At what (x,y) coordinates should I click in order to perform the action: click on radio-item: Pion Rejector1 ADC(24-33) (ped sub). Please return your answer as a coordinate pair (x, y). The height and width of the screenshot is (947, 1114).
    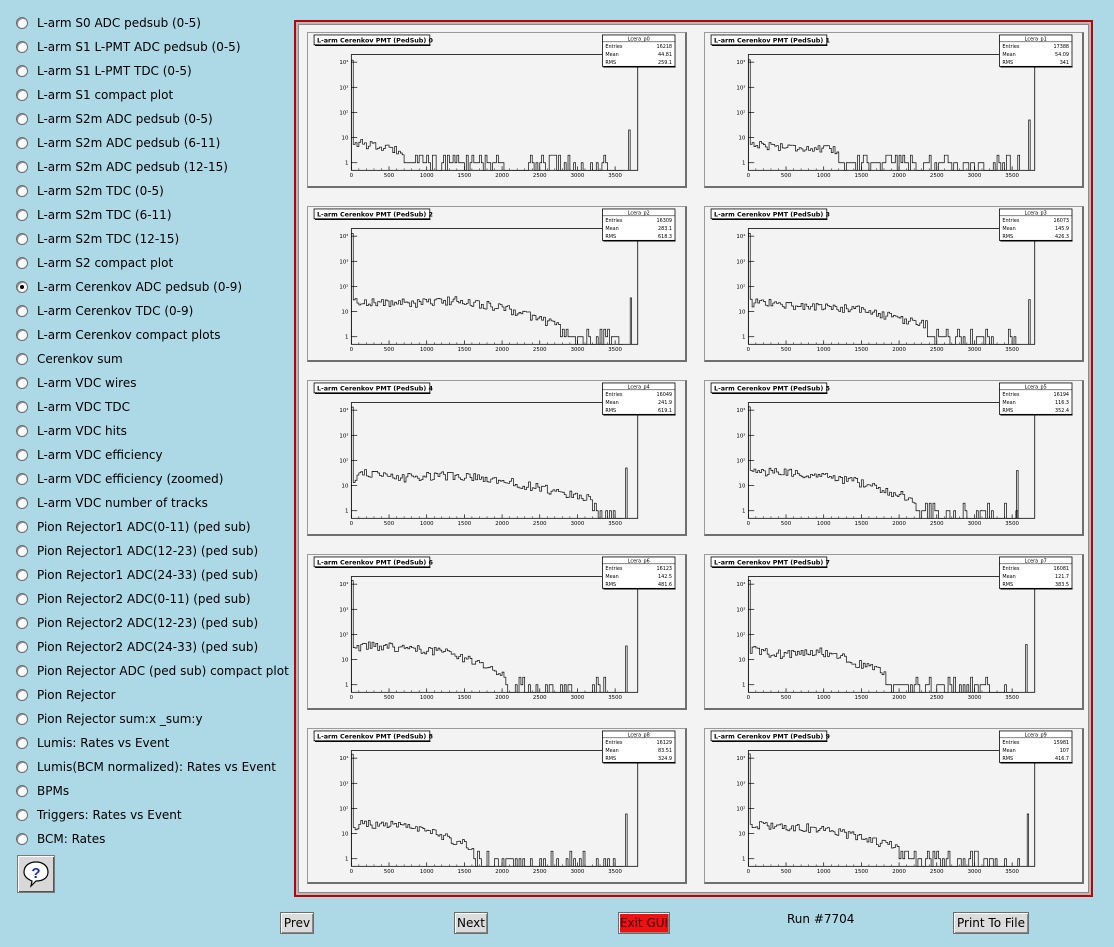
    Looking at the image, I should click on (151, 575).